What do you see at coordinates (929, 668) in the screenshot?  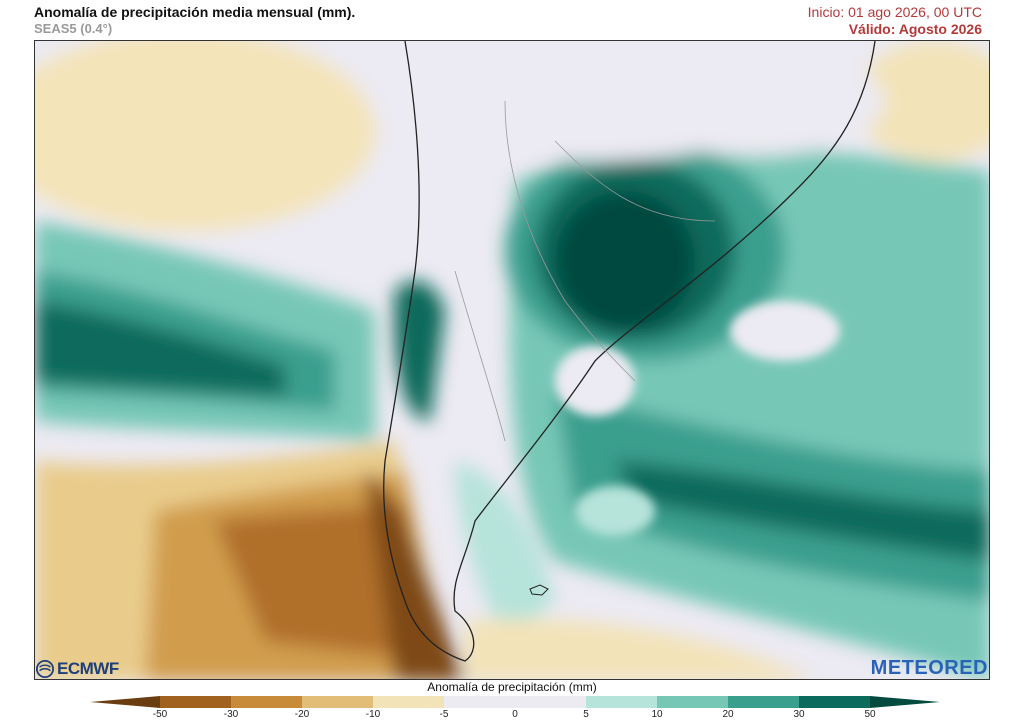 I see `meteored-logo: METEORED` at bounding box center [929, 668].